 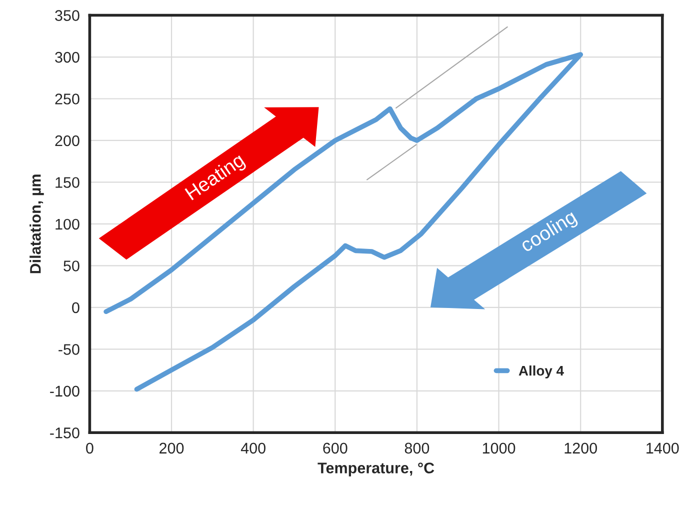 I want to click on y-tick-label: 100, so click(x=68, y=224).